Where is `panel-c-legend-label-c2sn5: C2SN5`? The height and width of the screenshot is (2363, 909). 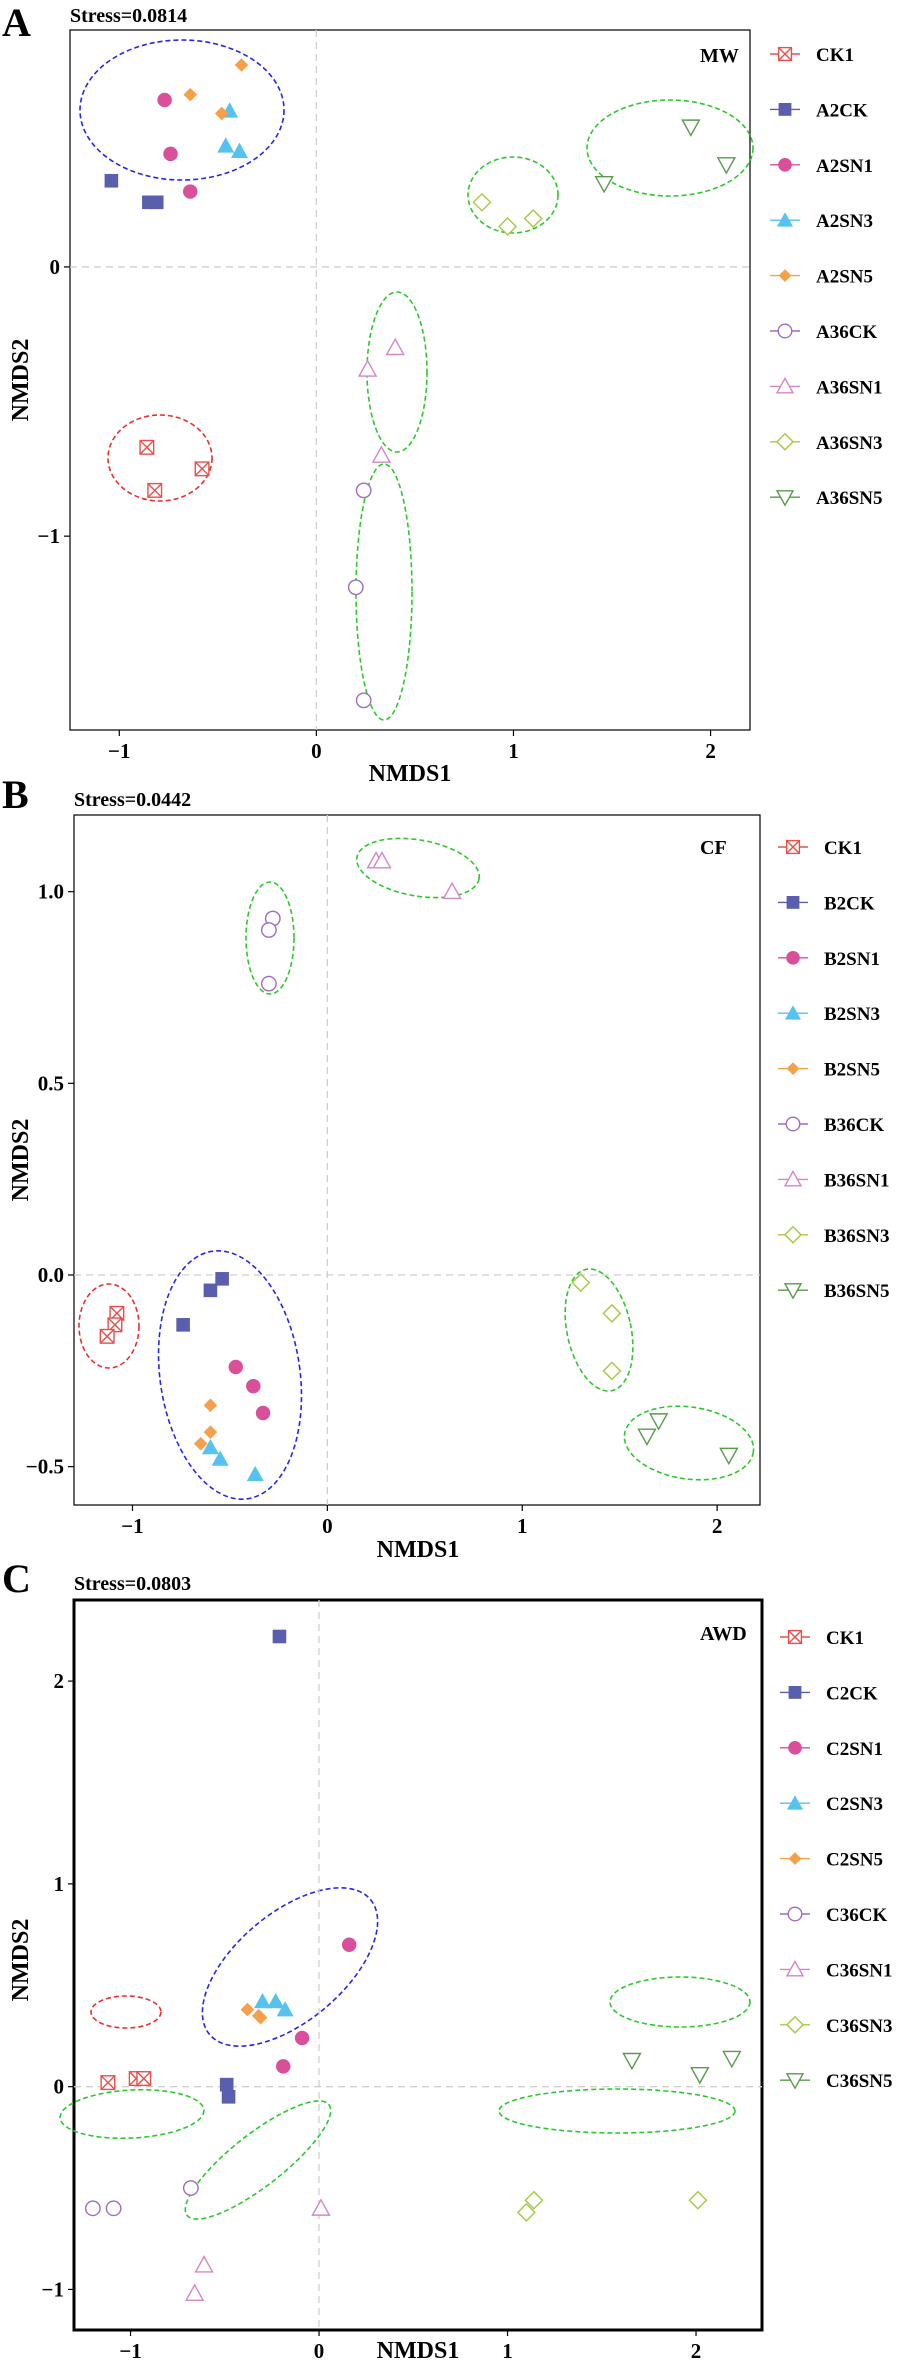 panel-c-legend-label-c2sn5: C2SN5 is located at coordinates (854, 1860).